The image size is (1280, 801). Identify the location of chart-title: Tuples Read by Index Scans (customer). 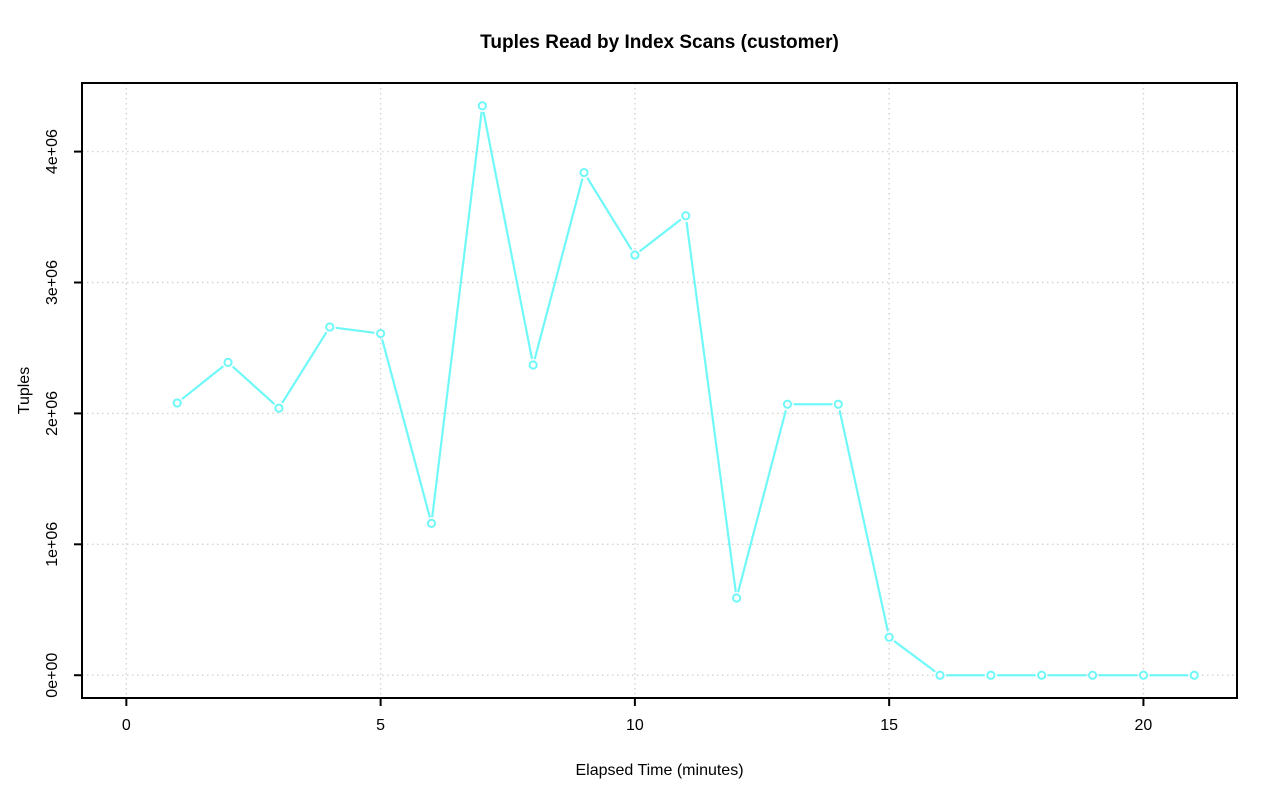
(659, 42).